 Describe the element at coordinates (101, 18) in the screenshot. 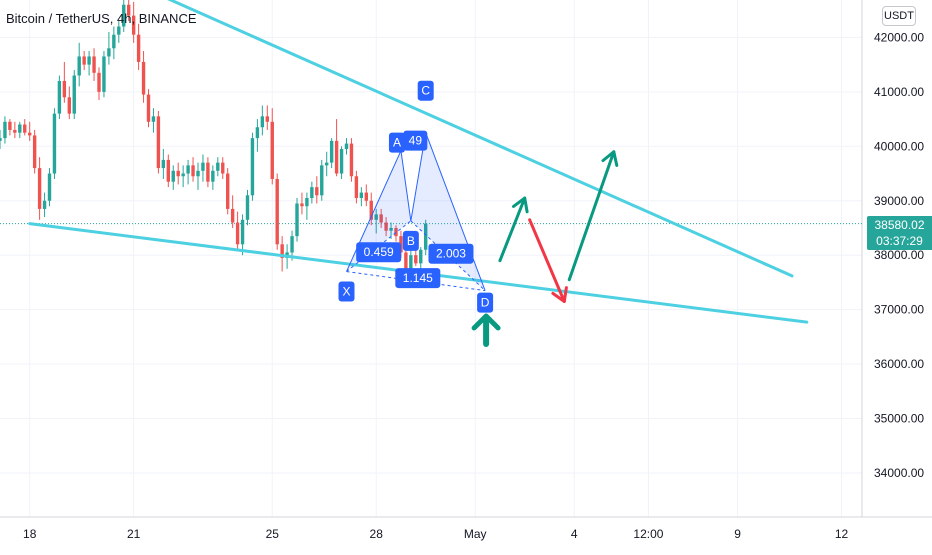

I see `symbol-title: Bitcoin / TetherUS, 4h, BINANCE` at that location.